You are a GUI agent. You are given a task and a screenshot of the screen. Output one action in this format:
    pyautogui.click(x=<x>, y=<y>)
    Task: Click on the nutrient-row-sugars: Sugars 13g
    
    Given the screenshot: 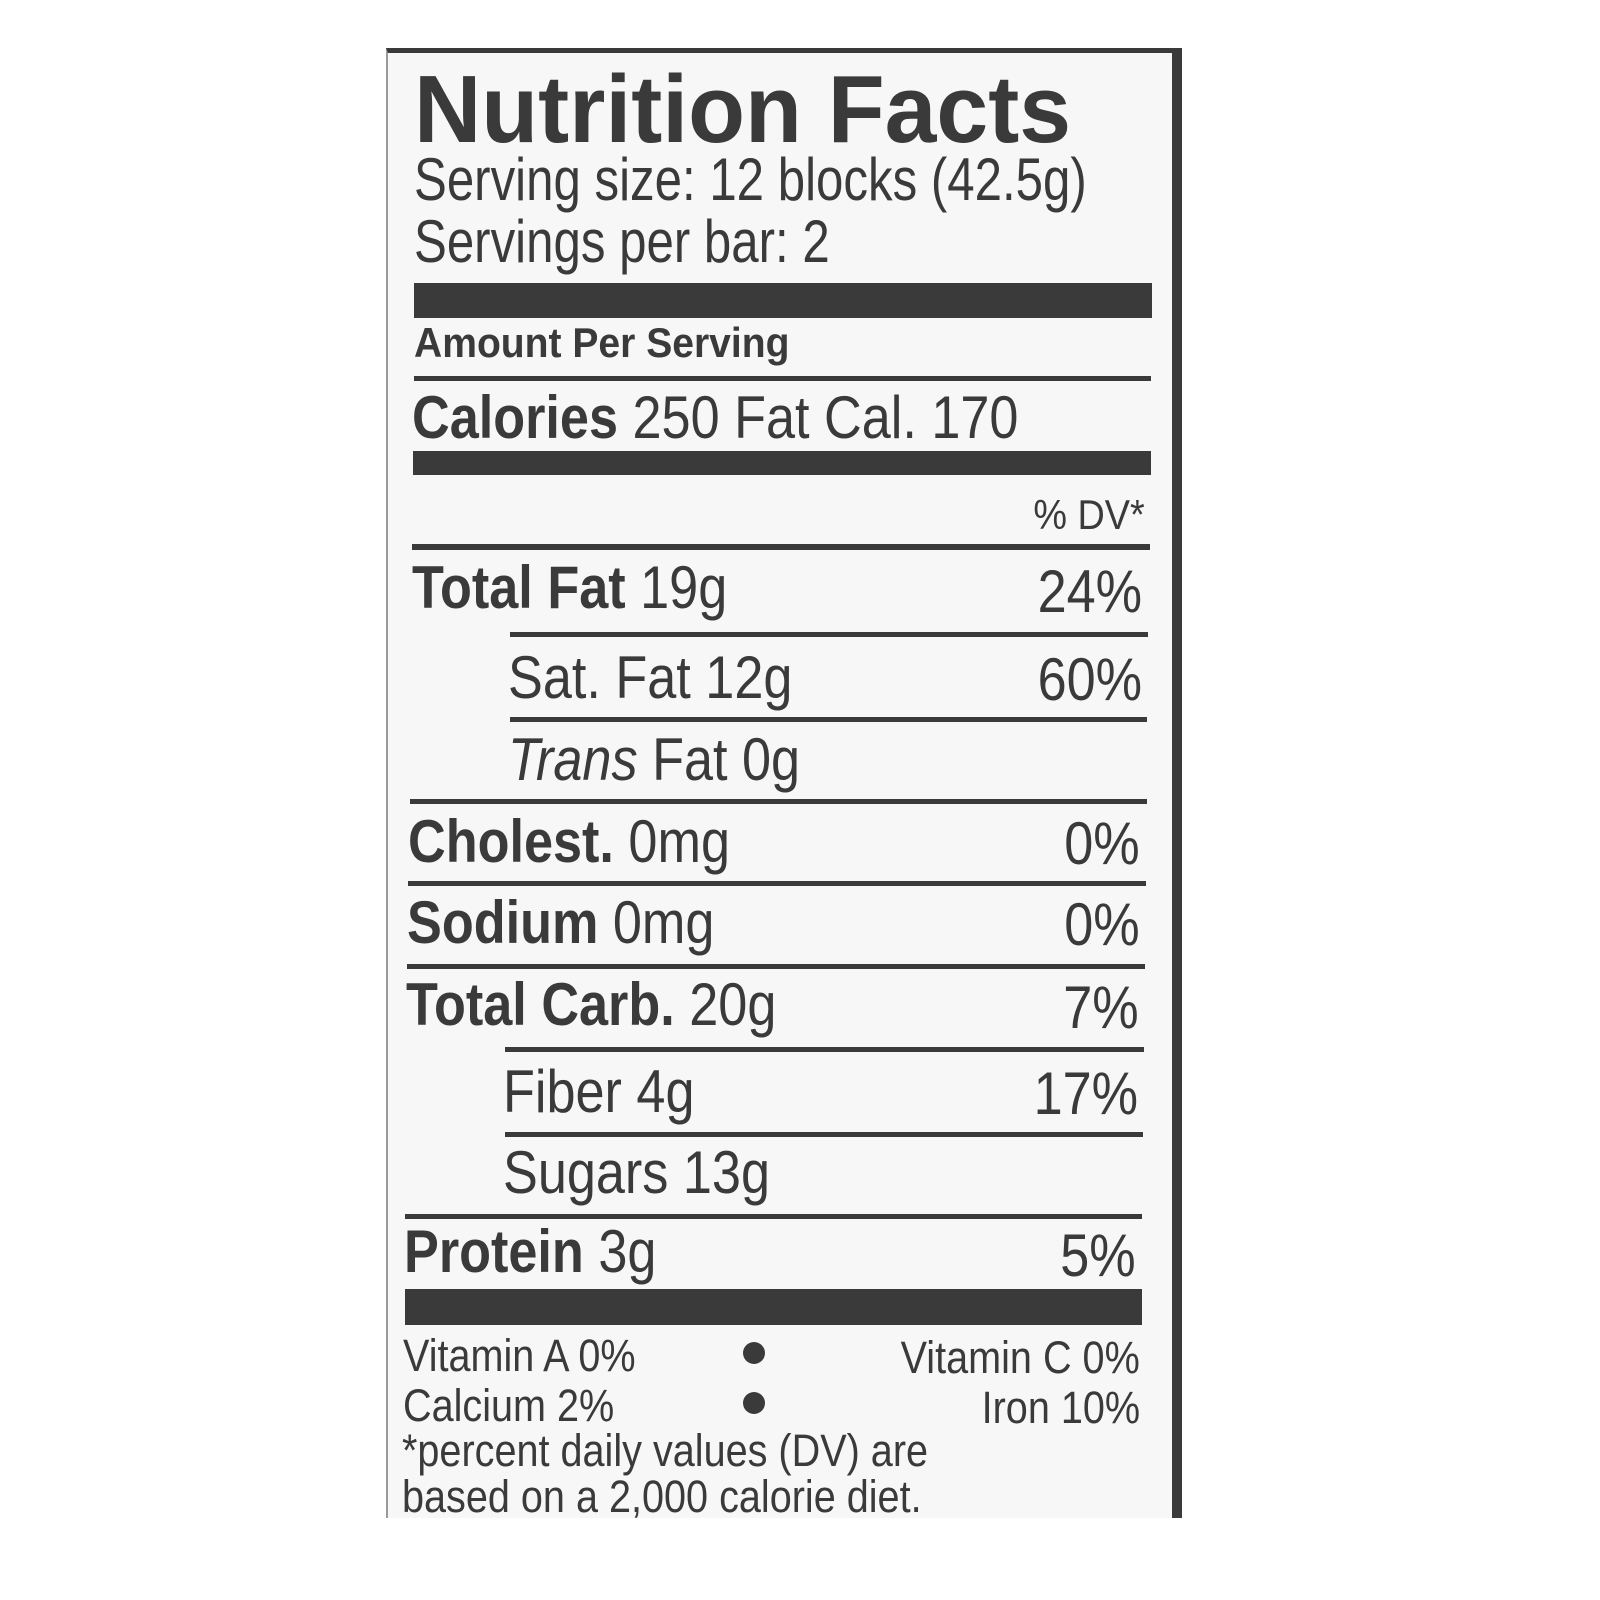 What is the action you would take?
    pyautogui.click(x=636, y=1173)
    